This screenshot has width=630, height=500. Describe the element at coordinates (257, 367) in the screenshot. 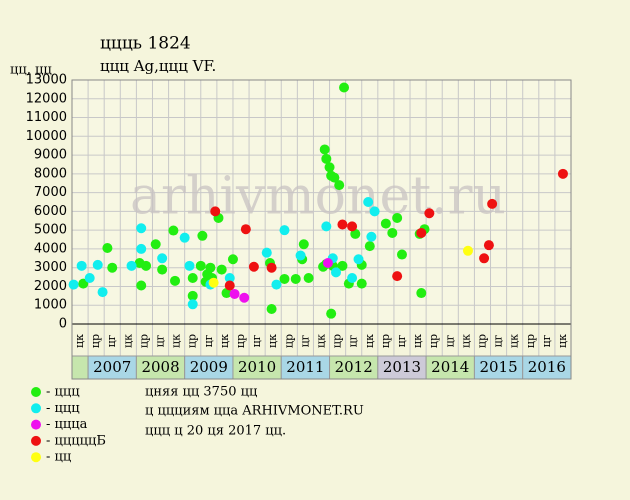

I see `year-label: 2010` at that location.